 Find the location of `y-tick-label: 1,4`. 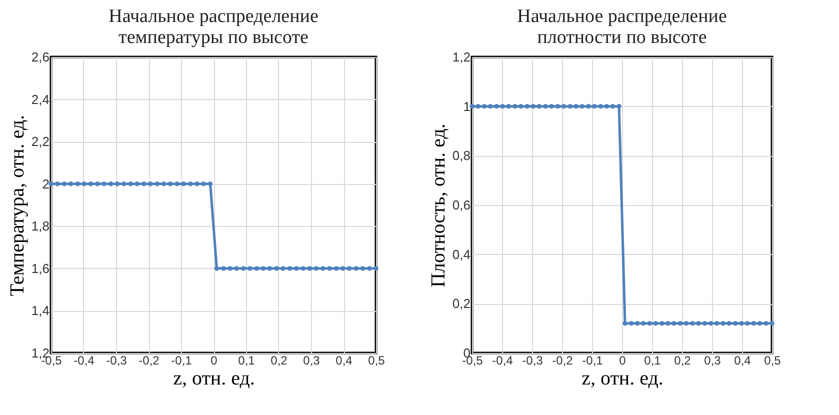

y-tick-label: 1,4 is located at coordinates (40, 310).